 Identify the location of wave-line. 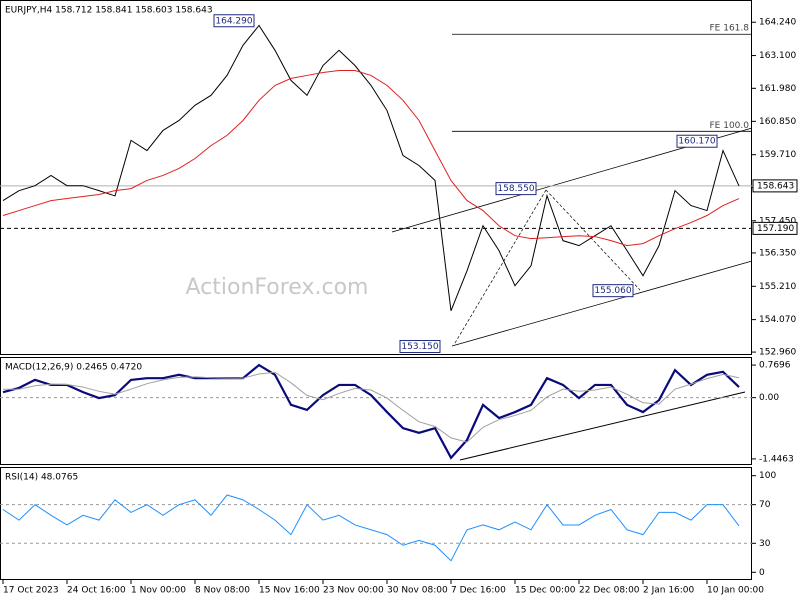
(593, 240).